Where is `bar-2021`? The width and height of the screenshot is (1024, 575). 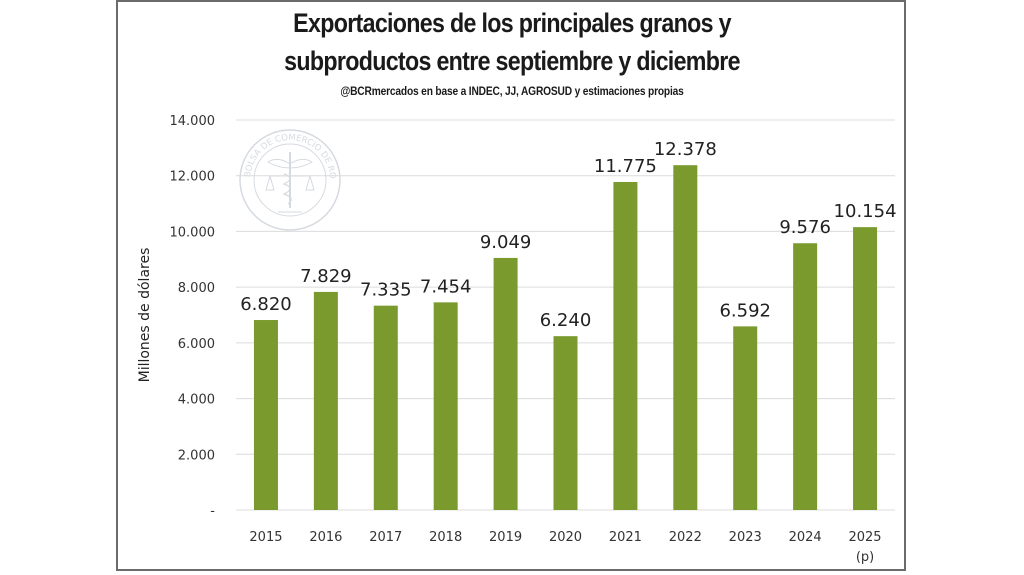 bar-2021 is located at coordinates (625, 345).